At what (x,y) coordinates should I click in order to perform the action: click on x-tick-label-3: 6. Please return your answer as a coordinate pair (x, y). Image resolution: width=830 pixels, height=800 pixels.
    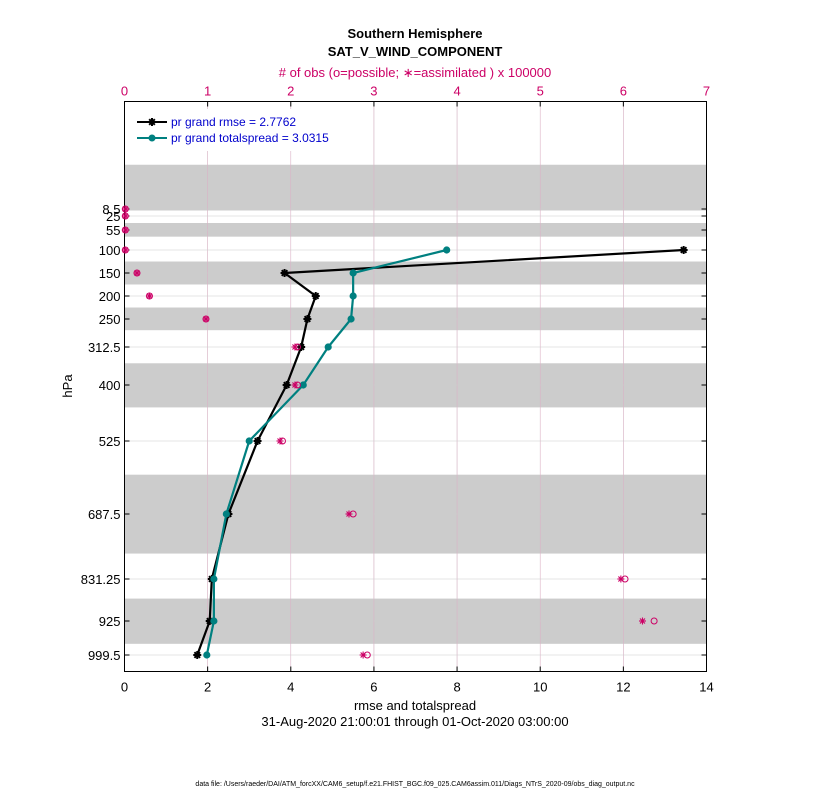
    Looking at the image, I should click on (373, 687).